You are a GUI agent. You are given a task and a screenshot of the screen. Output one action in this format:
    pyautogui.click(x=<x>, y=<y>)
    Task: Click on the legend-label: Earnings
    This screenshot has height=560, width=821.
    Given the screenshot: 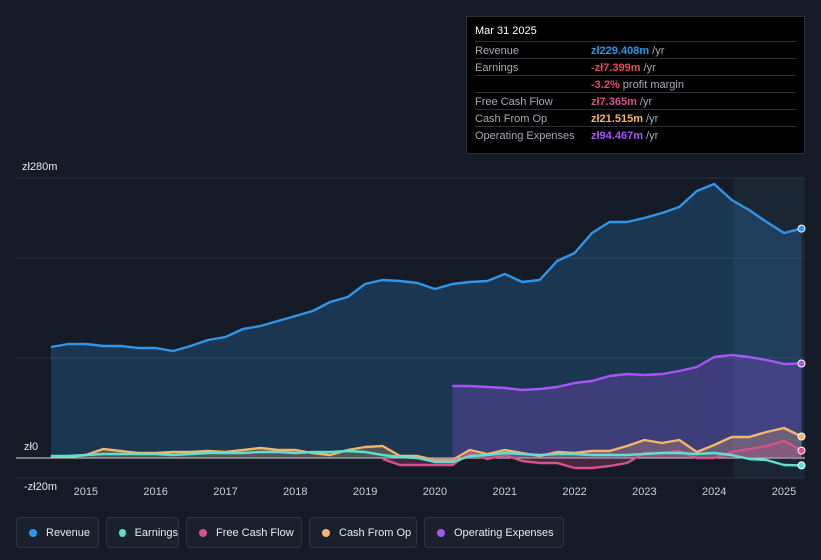 What is the action you would take?
    pyautogui.click(x=156, y=532)
    